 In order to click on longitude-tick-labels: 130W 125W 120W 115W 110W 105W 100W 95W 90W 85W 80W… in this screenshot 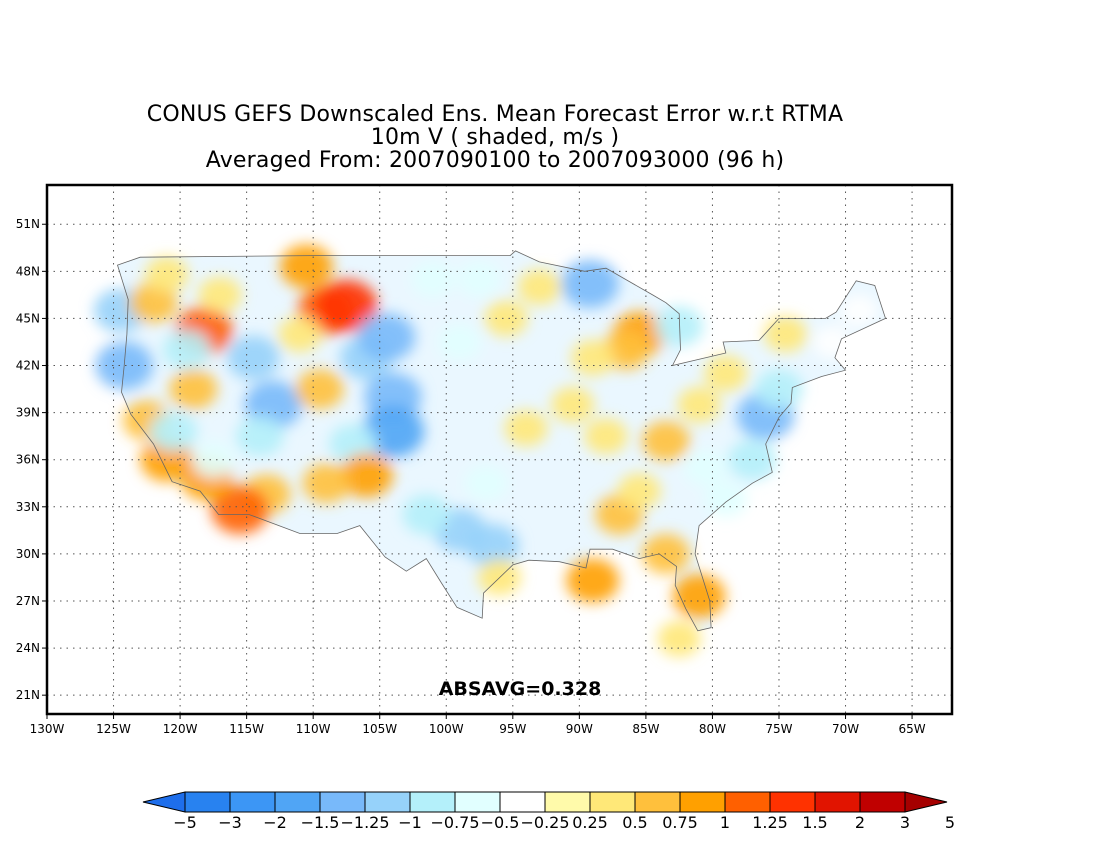, I will do `click(478, 729)`.